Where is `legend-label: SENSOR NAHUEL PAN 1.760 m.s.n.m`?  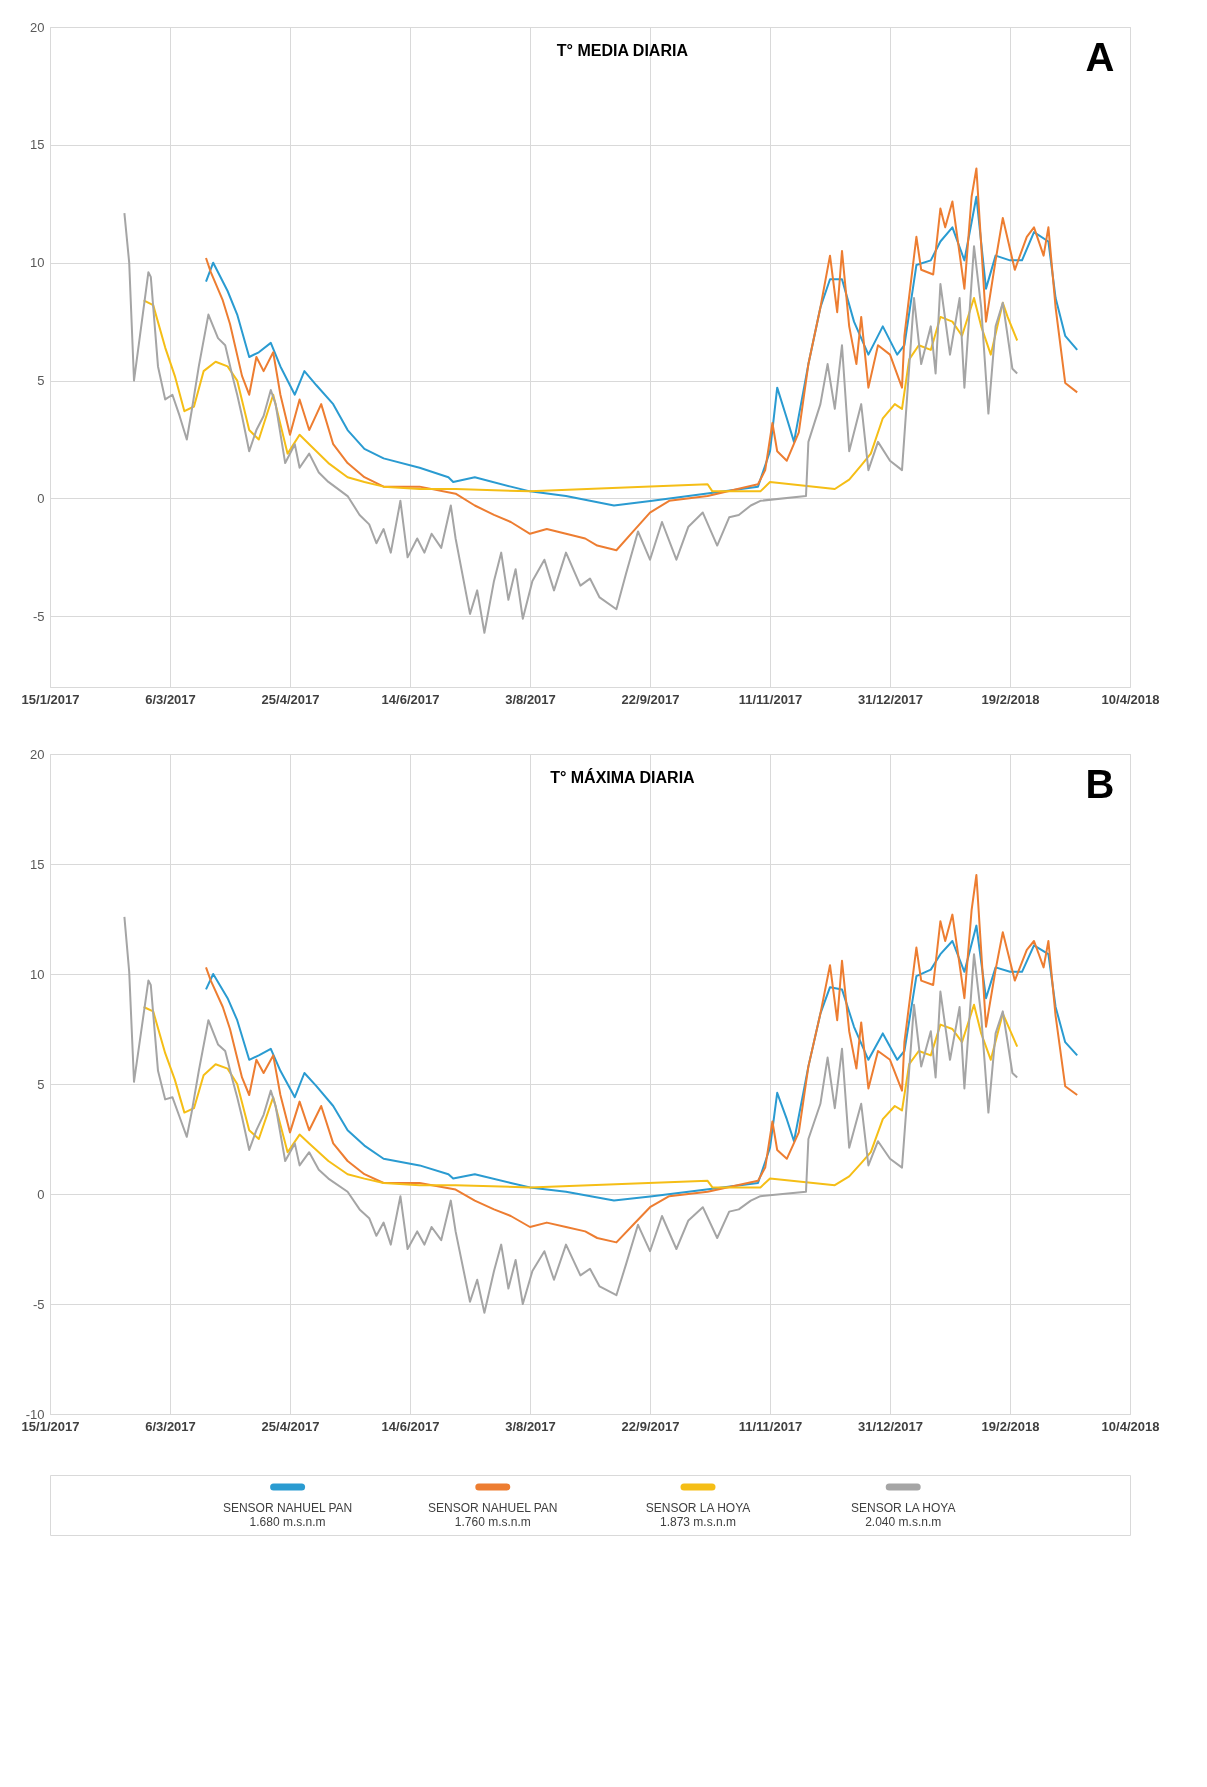 legend-label: SENSOR NAHUEL PAN 1.760 m.s.n.m is located at coordinates (493, 1515).